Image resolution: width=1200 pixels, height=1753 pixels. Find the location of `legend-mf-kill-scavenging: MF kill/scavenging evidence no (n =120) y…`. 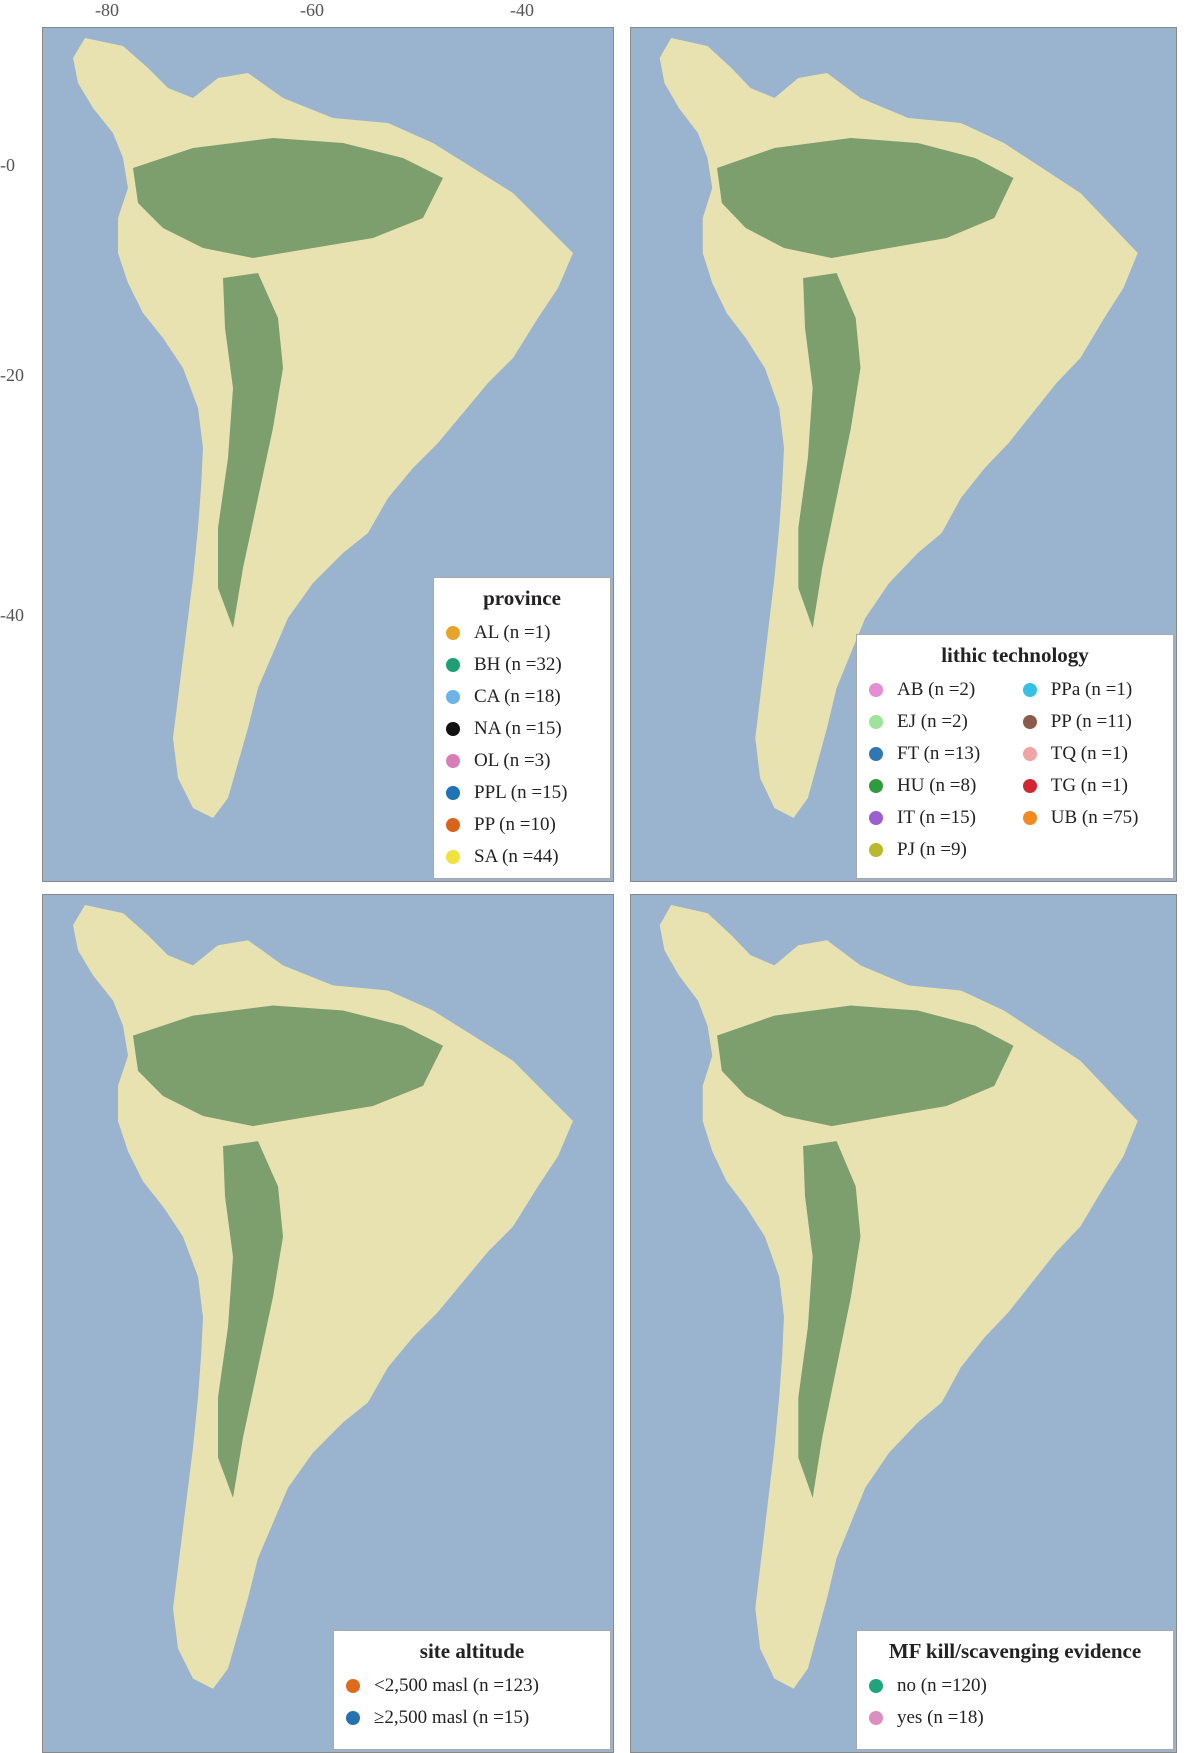

legend-mf-kill-scavenging: MF kill/scavenging evidence no (n =120) y… is located at coordinates (1015, 1690).